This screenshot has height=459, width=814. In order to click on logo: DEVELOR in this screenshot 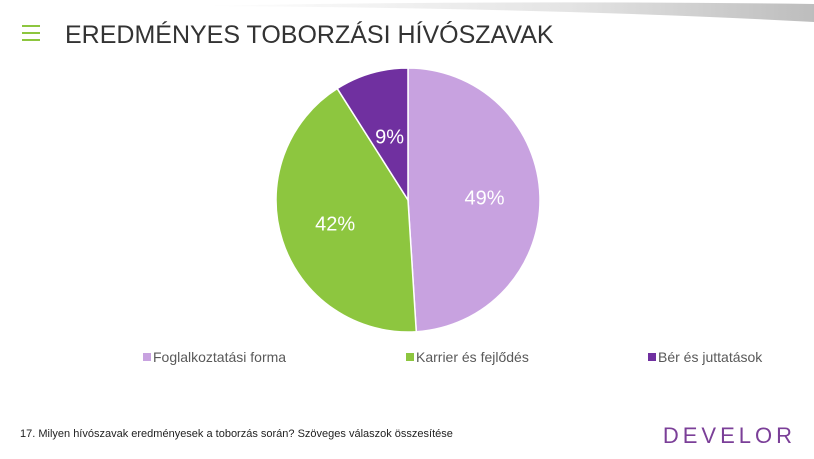, I will do `click(729, 435)`.